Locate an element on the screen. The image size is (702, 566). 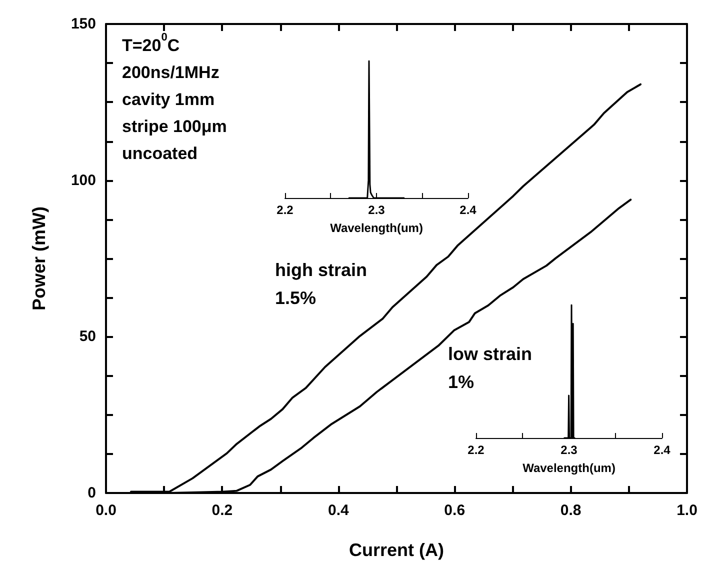
y-tick-label: 150 is located at coordinates (83, 24).